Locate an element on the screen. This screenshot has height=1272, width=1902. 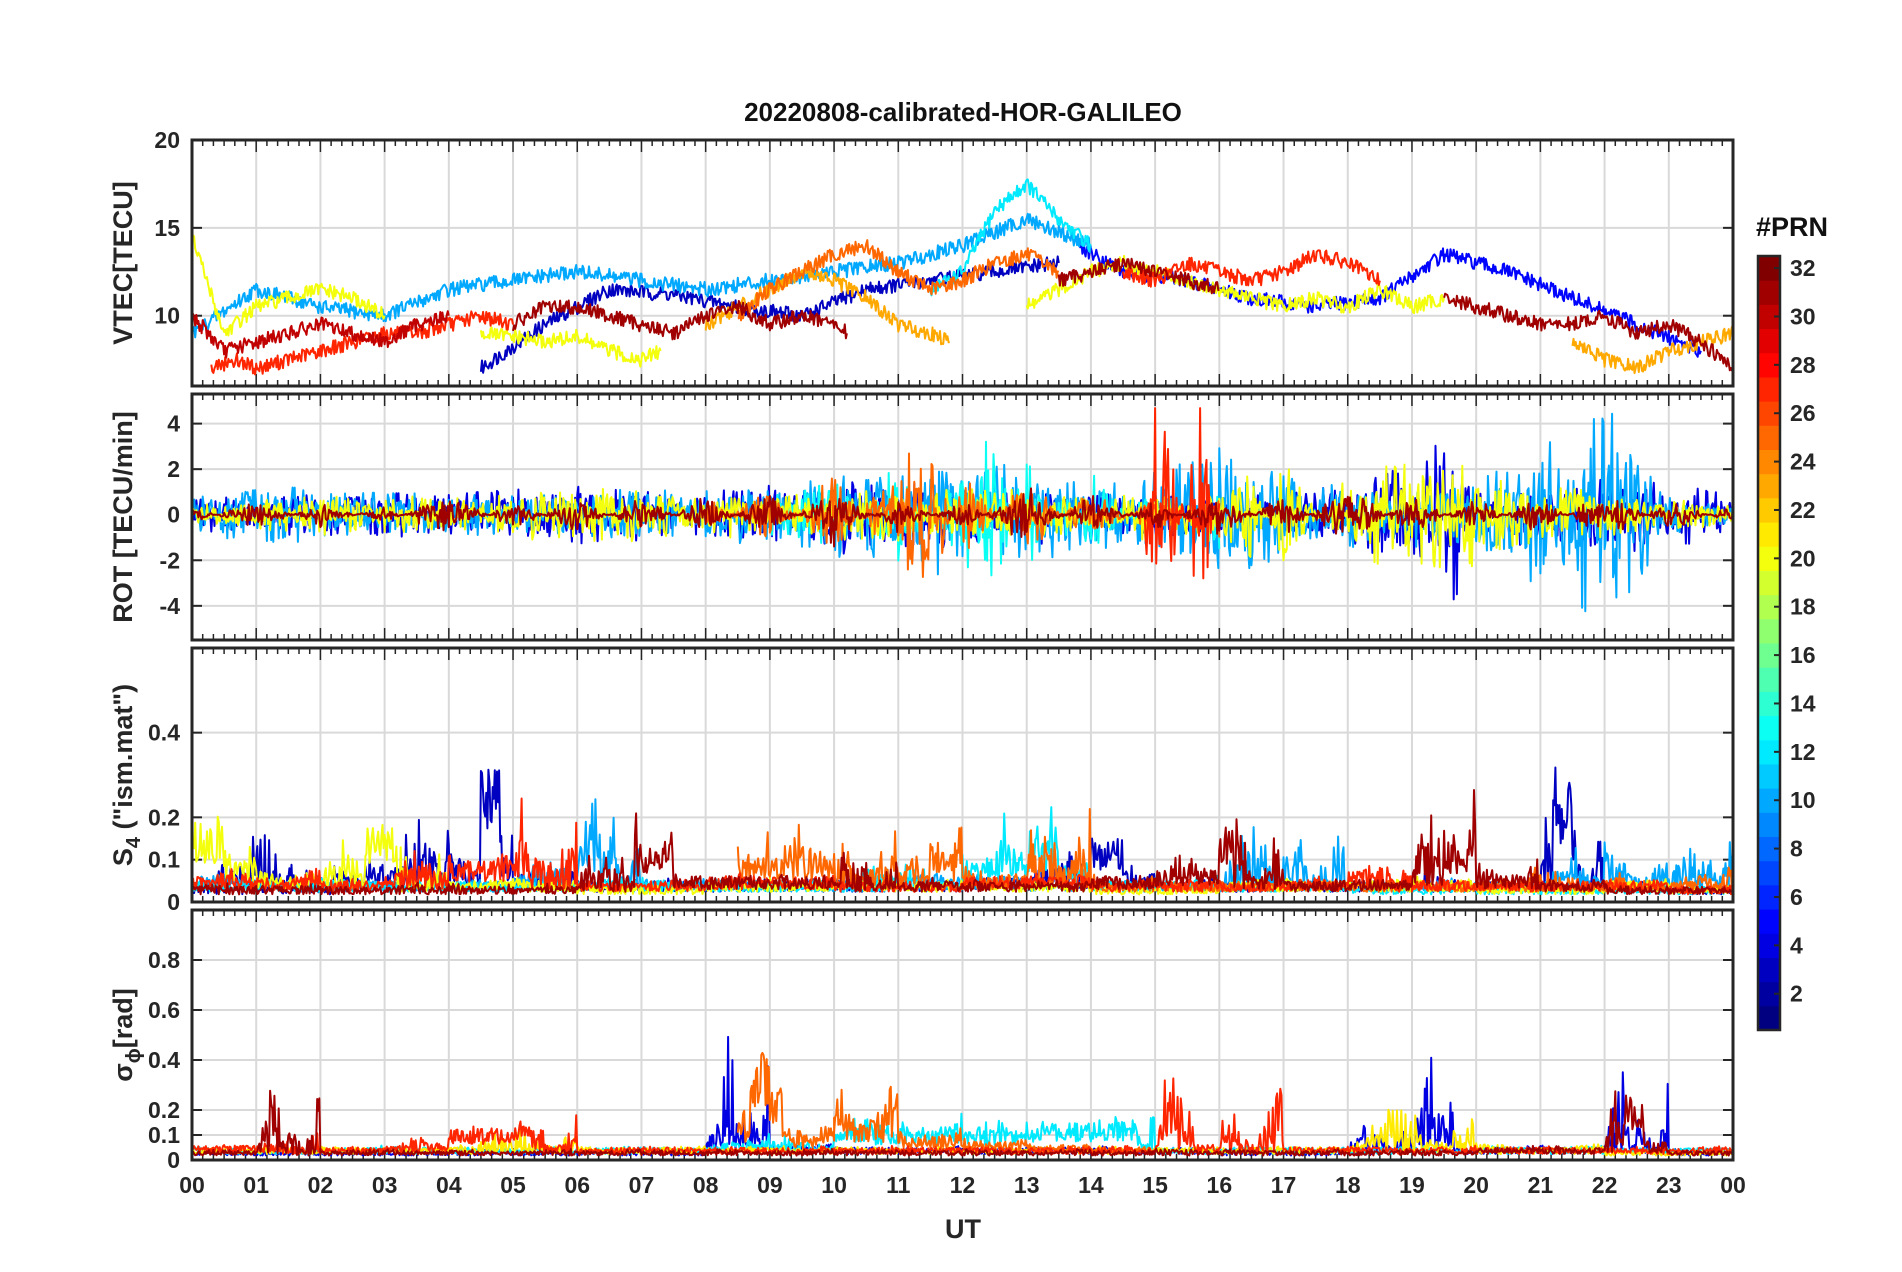
x-tick-label: 13 is located at coordinates (1027, 1185).